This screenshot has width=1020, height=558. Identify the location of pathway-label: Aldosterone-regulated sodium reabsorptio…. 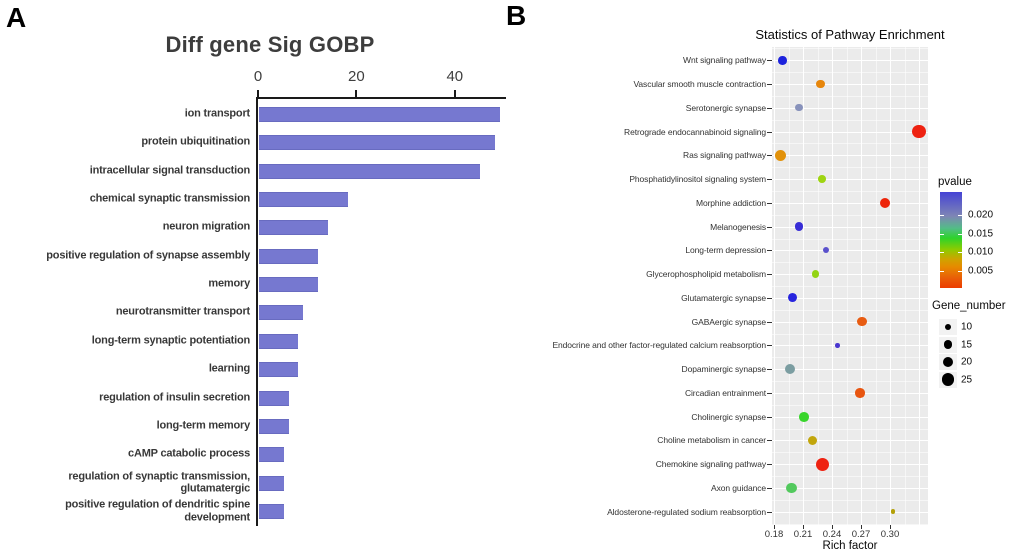
(686, 511).